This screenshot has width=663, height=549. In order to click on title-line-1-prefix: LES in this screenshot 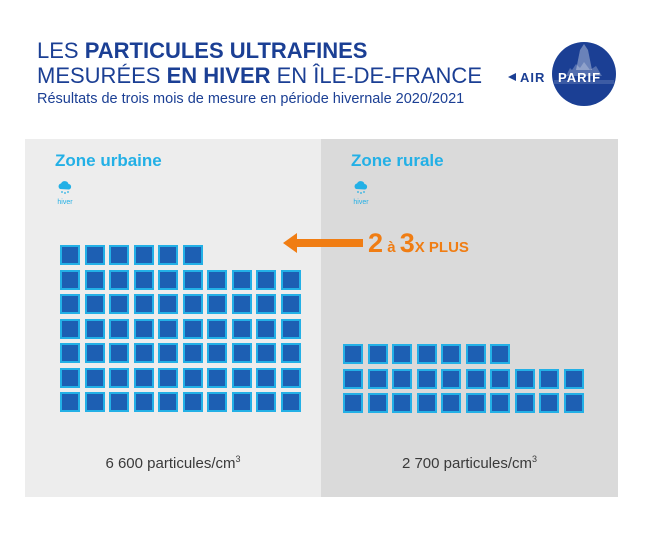, I will do `click(61, 50)`.